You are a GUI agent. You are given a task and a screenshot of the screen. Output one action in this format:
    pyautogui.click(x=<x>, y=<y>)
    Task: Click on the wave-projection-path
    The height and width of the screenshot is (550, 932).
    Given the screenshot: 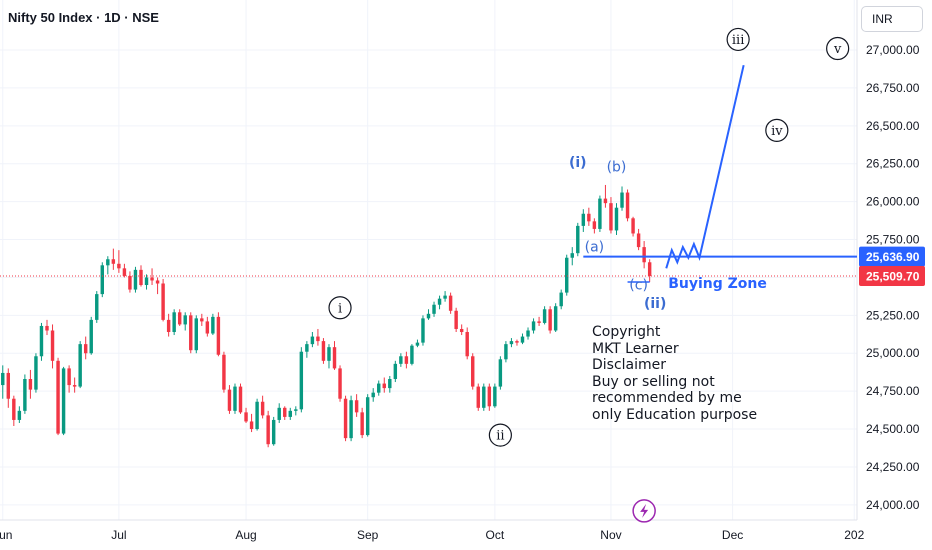 What is the action you would take?
    pyautogui.click(x=705, y=166)
    